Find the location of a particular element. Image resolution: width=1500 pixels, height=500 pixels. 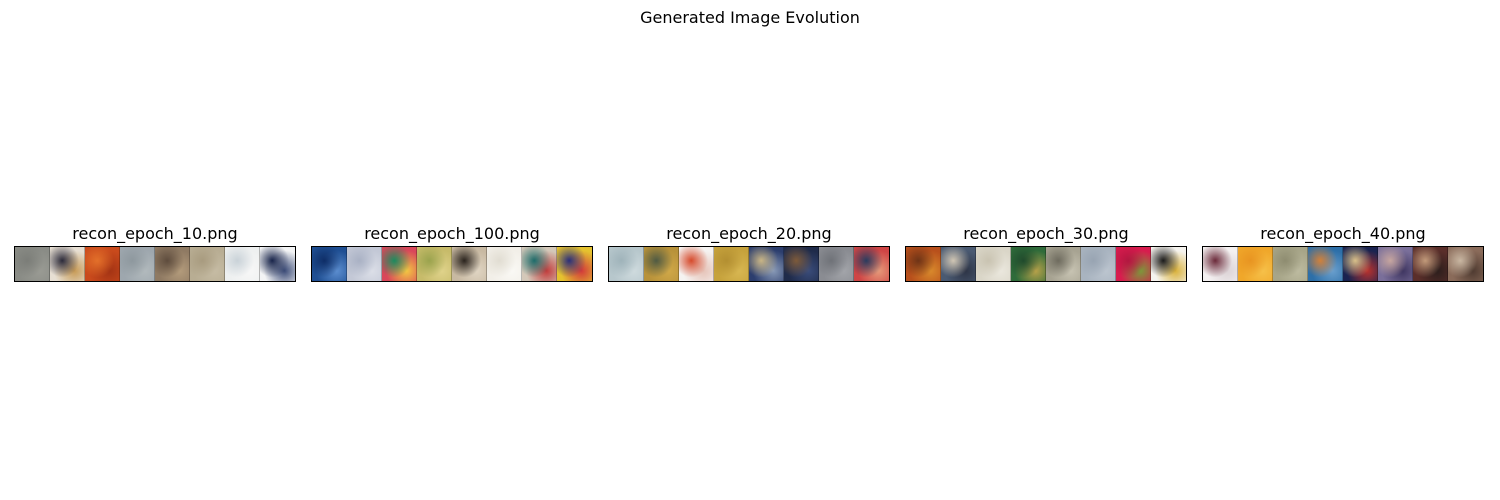

panel-epoch-100: recon_epoch_100.png is located at coordinates (452, 253).